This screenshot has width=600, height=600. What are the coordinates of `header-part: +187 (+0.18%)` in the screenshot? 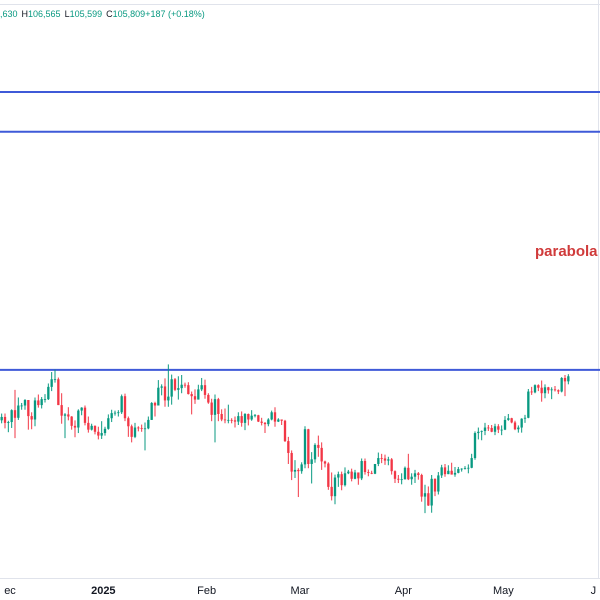 It's located at (175, 14).